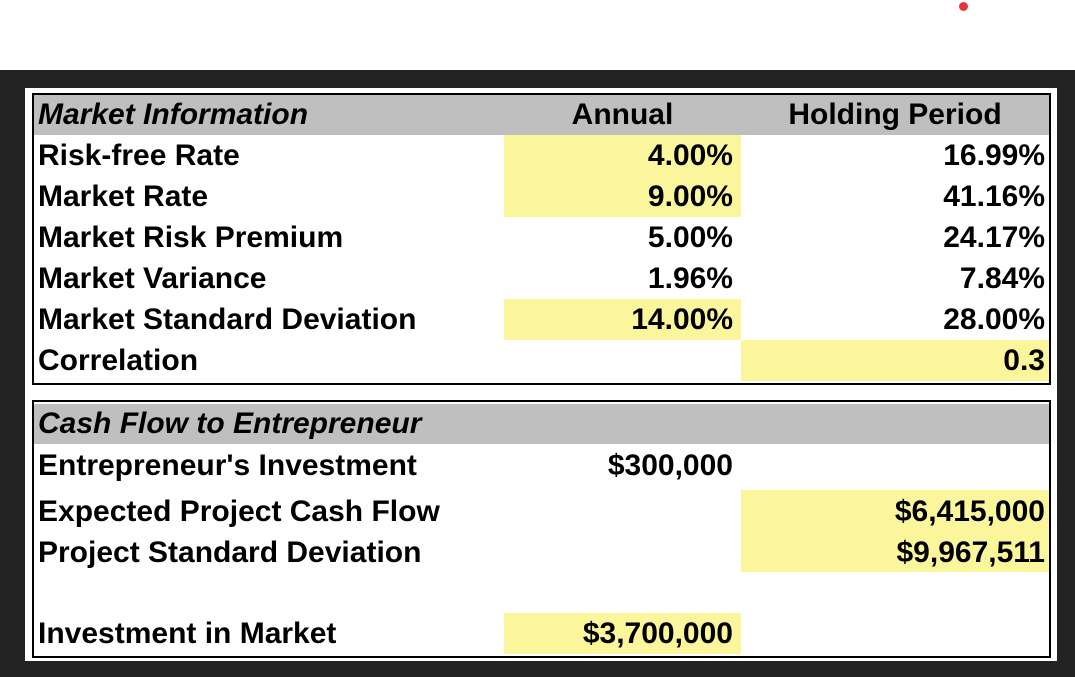  What do you see at coordinates (622, 155) in the screenshot?
I see `annual-cell: 4.00%` at bounding box center [622, 155].